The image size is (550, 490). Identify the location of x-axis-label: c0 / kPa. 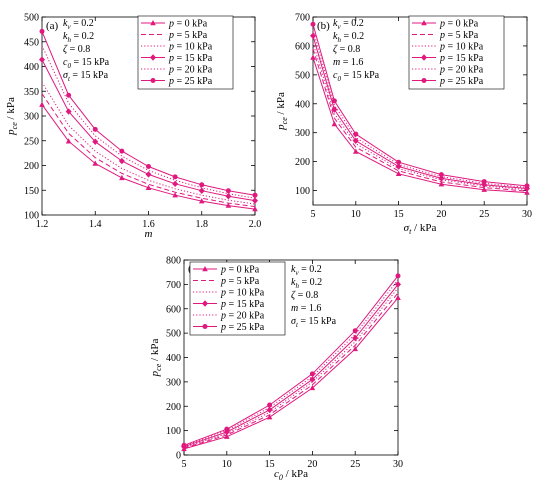
(291, 475).